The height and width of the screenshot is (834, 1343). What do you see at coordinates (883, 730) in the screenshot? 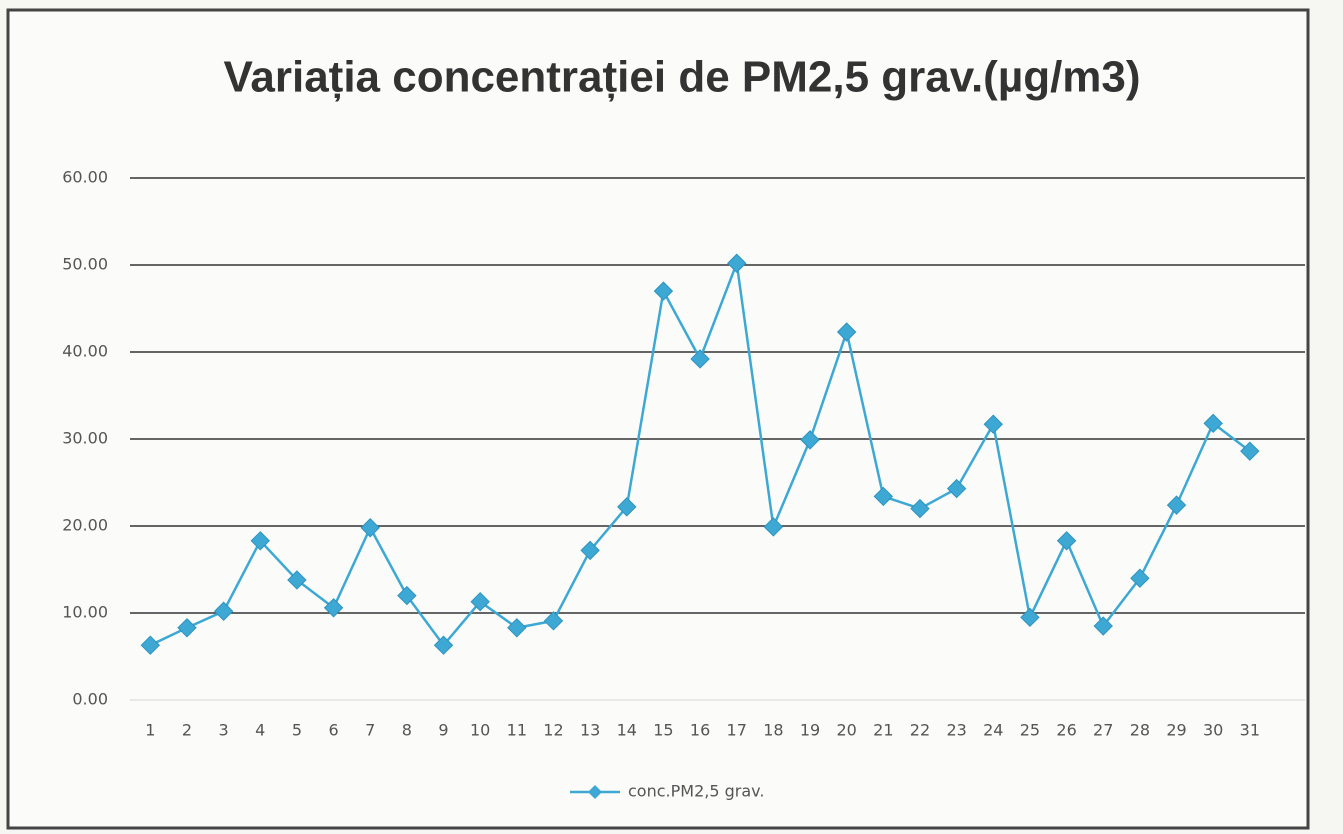
I see `x-tick-label: 21` at bounding box center [883, 730].